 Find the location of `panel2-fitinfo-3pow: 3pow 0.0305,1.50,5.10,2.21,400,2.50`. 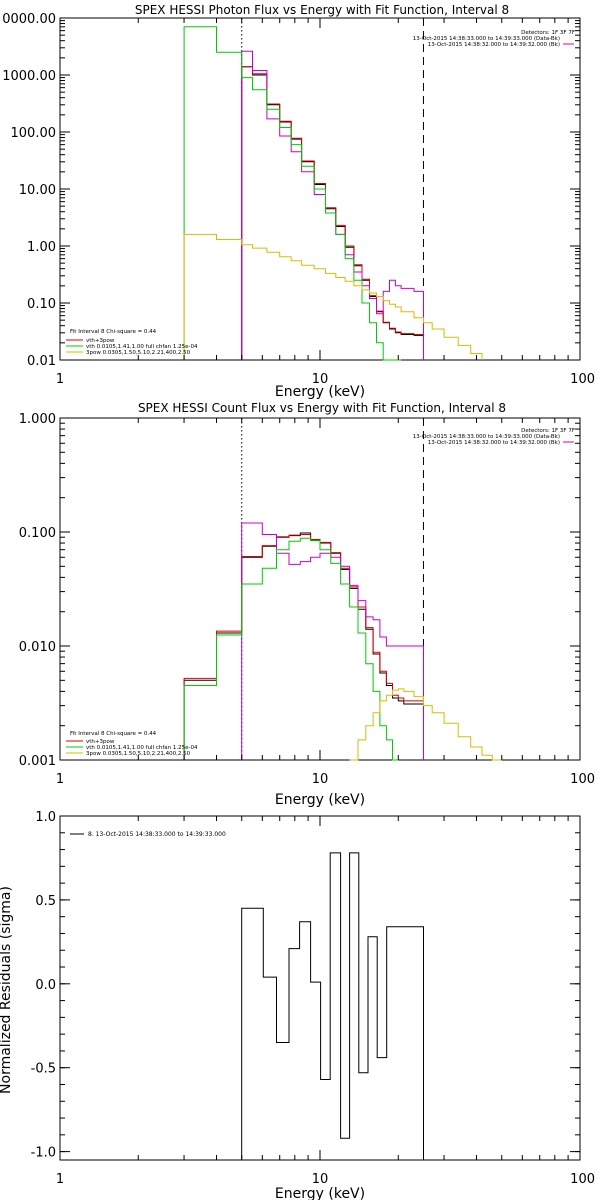

panel2-fitinfo-3pow: 3pow 0.0305,1.50,5.10,2.21,400,2.50 is located at coordinates (138, 754).